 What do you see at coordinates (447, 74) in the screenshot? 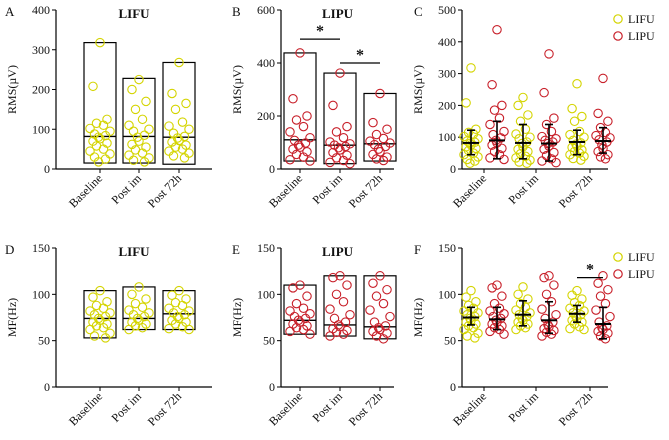
I see `y-tick-label: 300` at bounding box center [447, 74].